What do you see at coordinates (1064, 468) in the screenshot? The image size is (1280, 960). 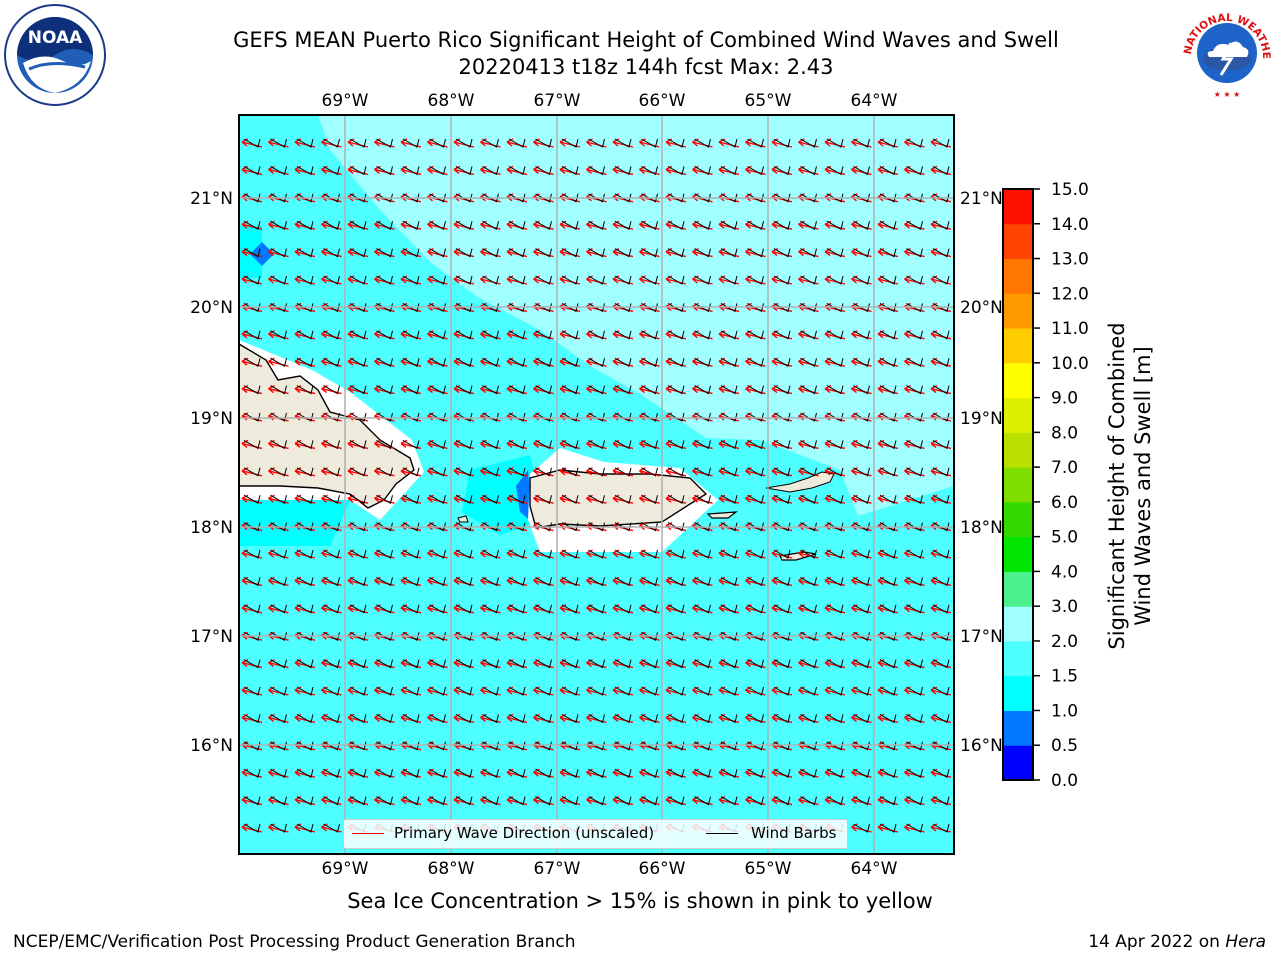 I see `colorbar-tick-label: 7.0` at bounding box center [1064, 468].